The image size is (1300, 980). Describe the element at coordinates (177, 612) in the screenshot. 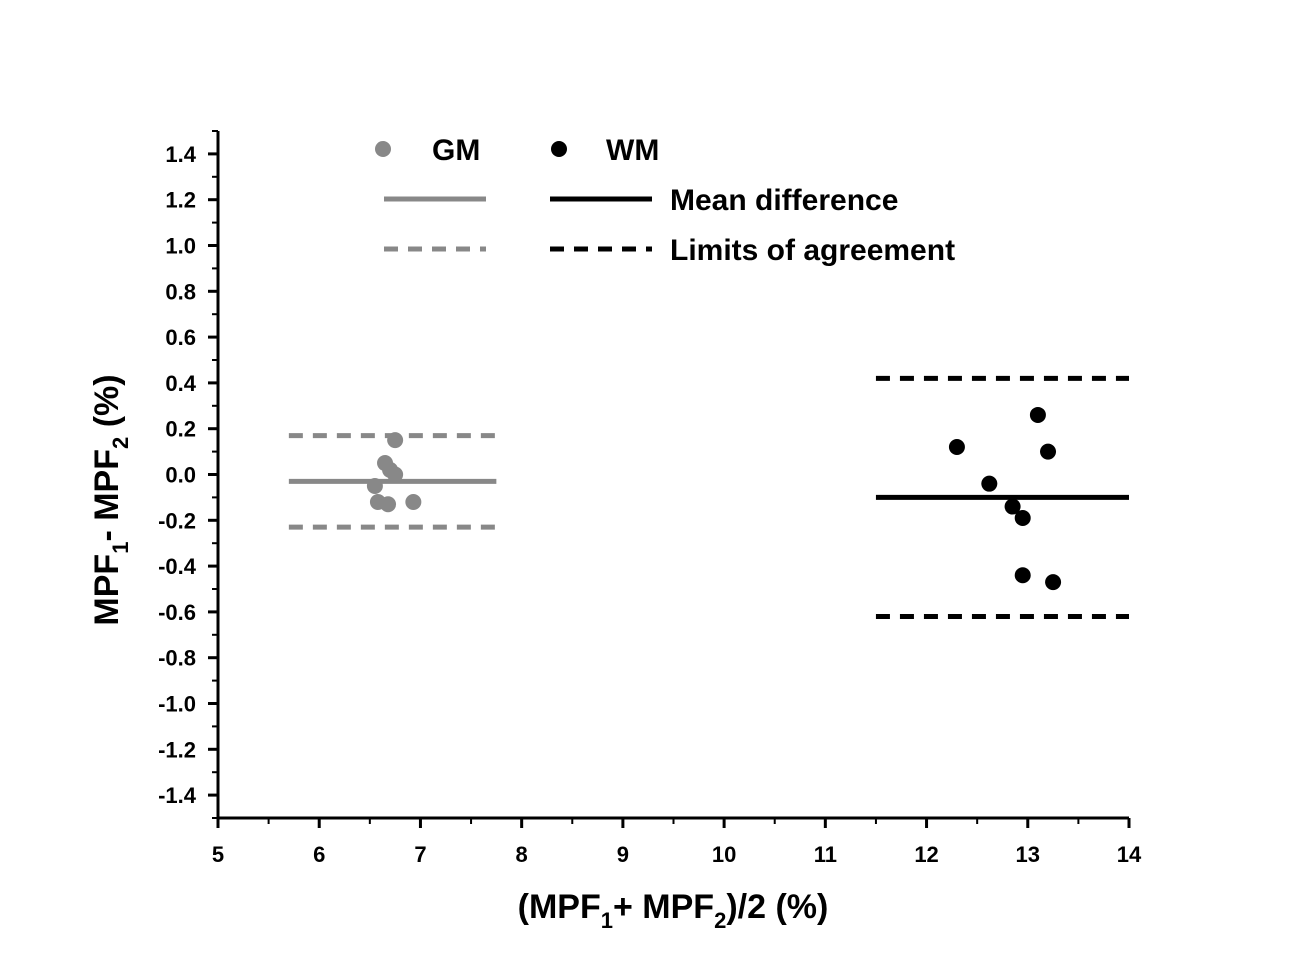

I see `y-tick-label: -0.6` at that location.